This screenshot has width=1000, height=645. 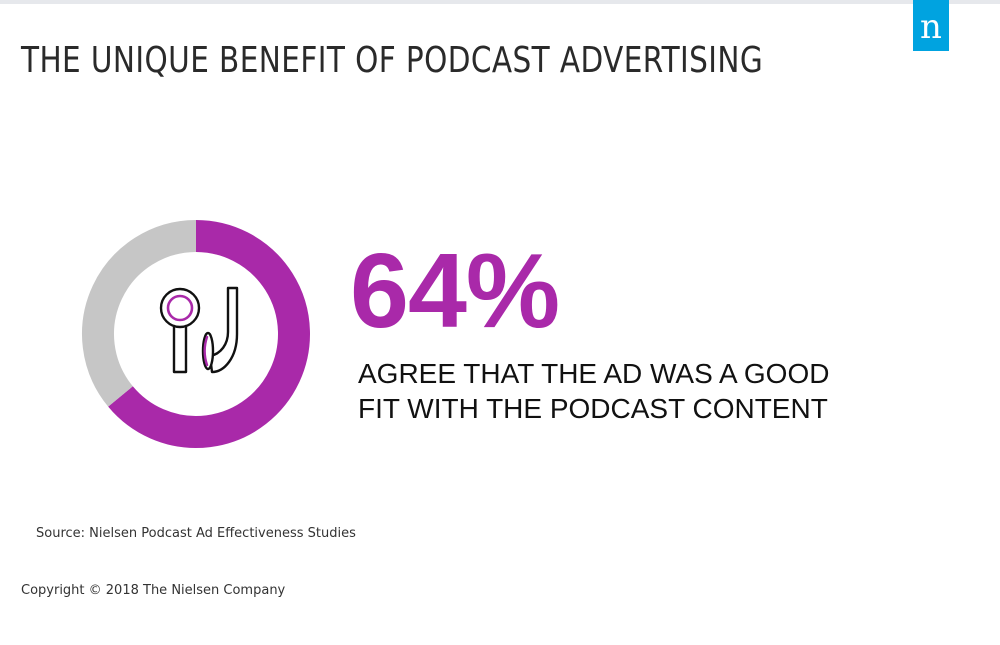 I want to click on earbud-left-stem, so click(x=180, y=349).